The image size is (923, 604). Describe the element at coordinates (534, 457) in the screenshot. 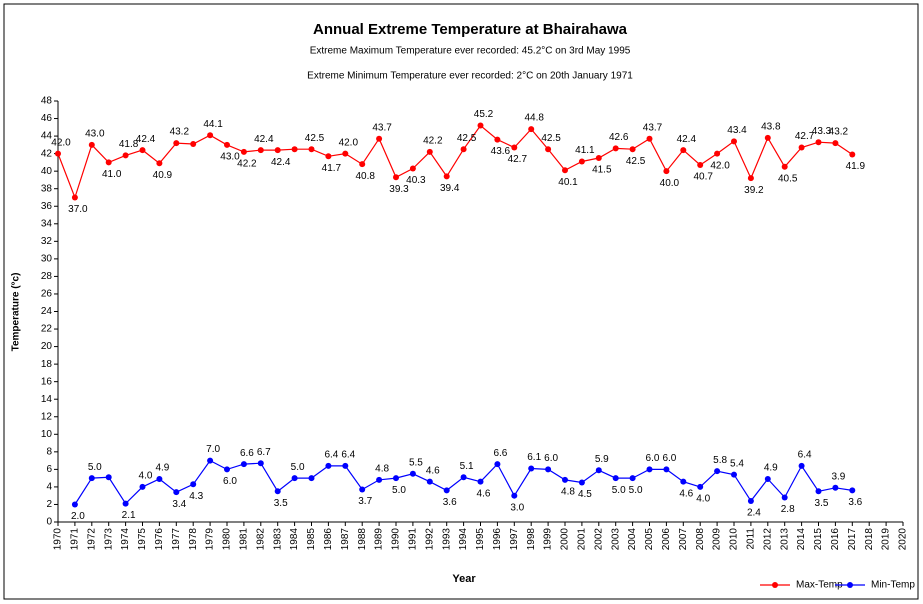

I see `data-label: 6.1` at that location.